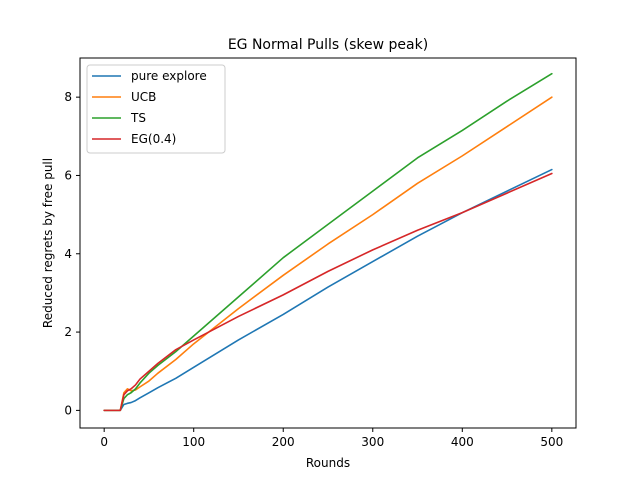 The image size is (640, 480). What do you see at coordinates (328, 45) in the screenshot?
I see `chart-title: EG Normal Pulls (skew peak)` at bounding box center [328, 45].